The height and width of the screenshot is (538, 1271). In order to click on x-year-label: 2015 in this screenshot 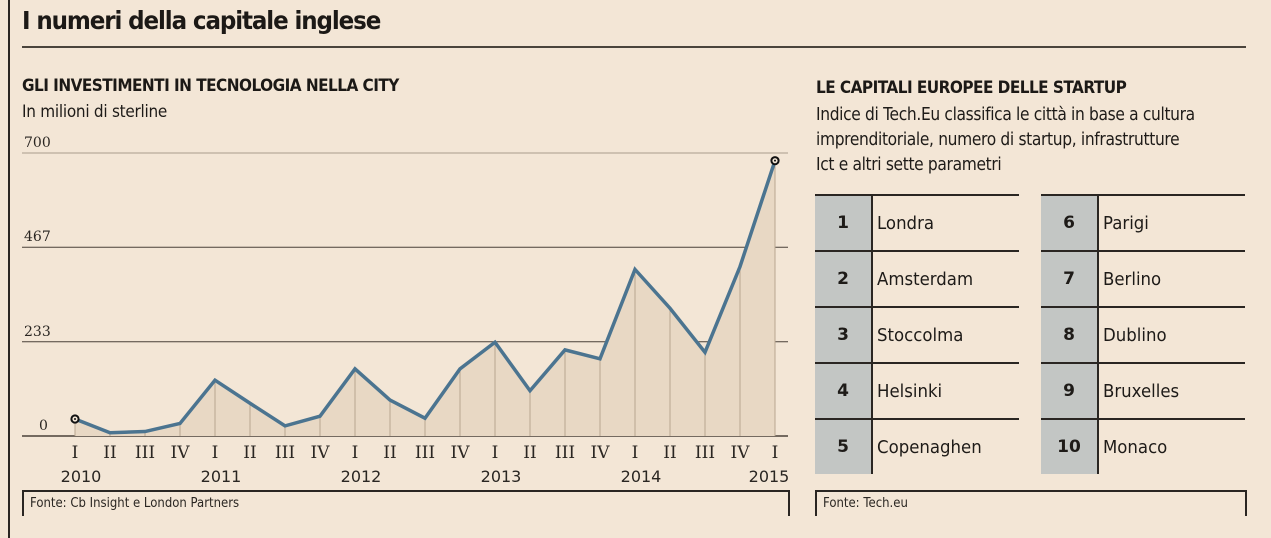, I will do `click(769, 476)`.